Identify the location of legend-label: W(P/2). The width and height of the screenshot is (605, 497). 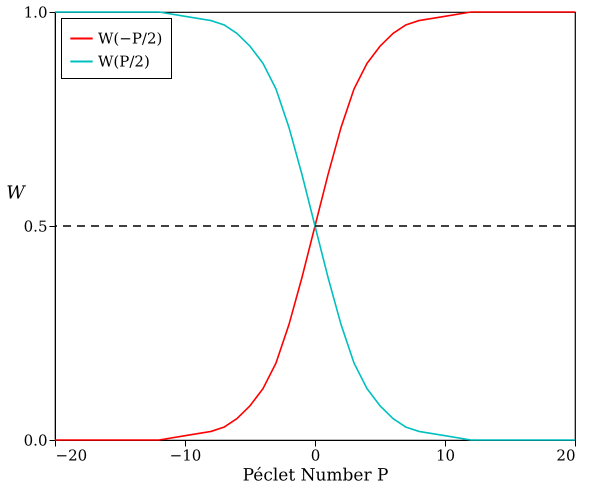
(124, 61).